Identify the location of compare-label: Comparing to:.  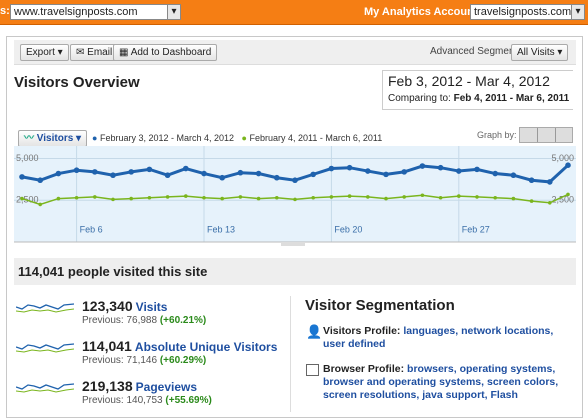
(419, 98).